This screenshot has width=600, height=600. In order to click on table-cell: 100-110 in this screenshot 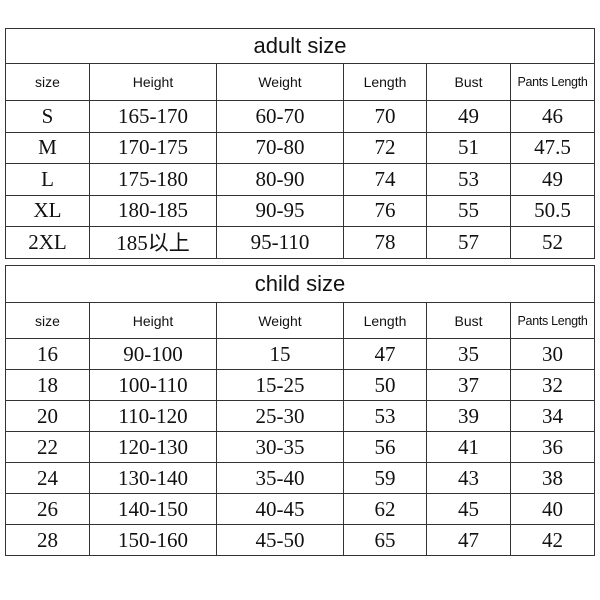, I will do `click(153, 385)`.